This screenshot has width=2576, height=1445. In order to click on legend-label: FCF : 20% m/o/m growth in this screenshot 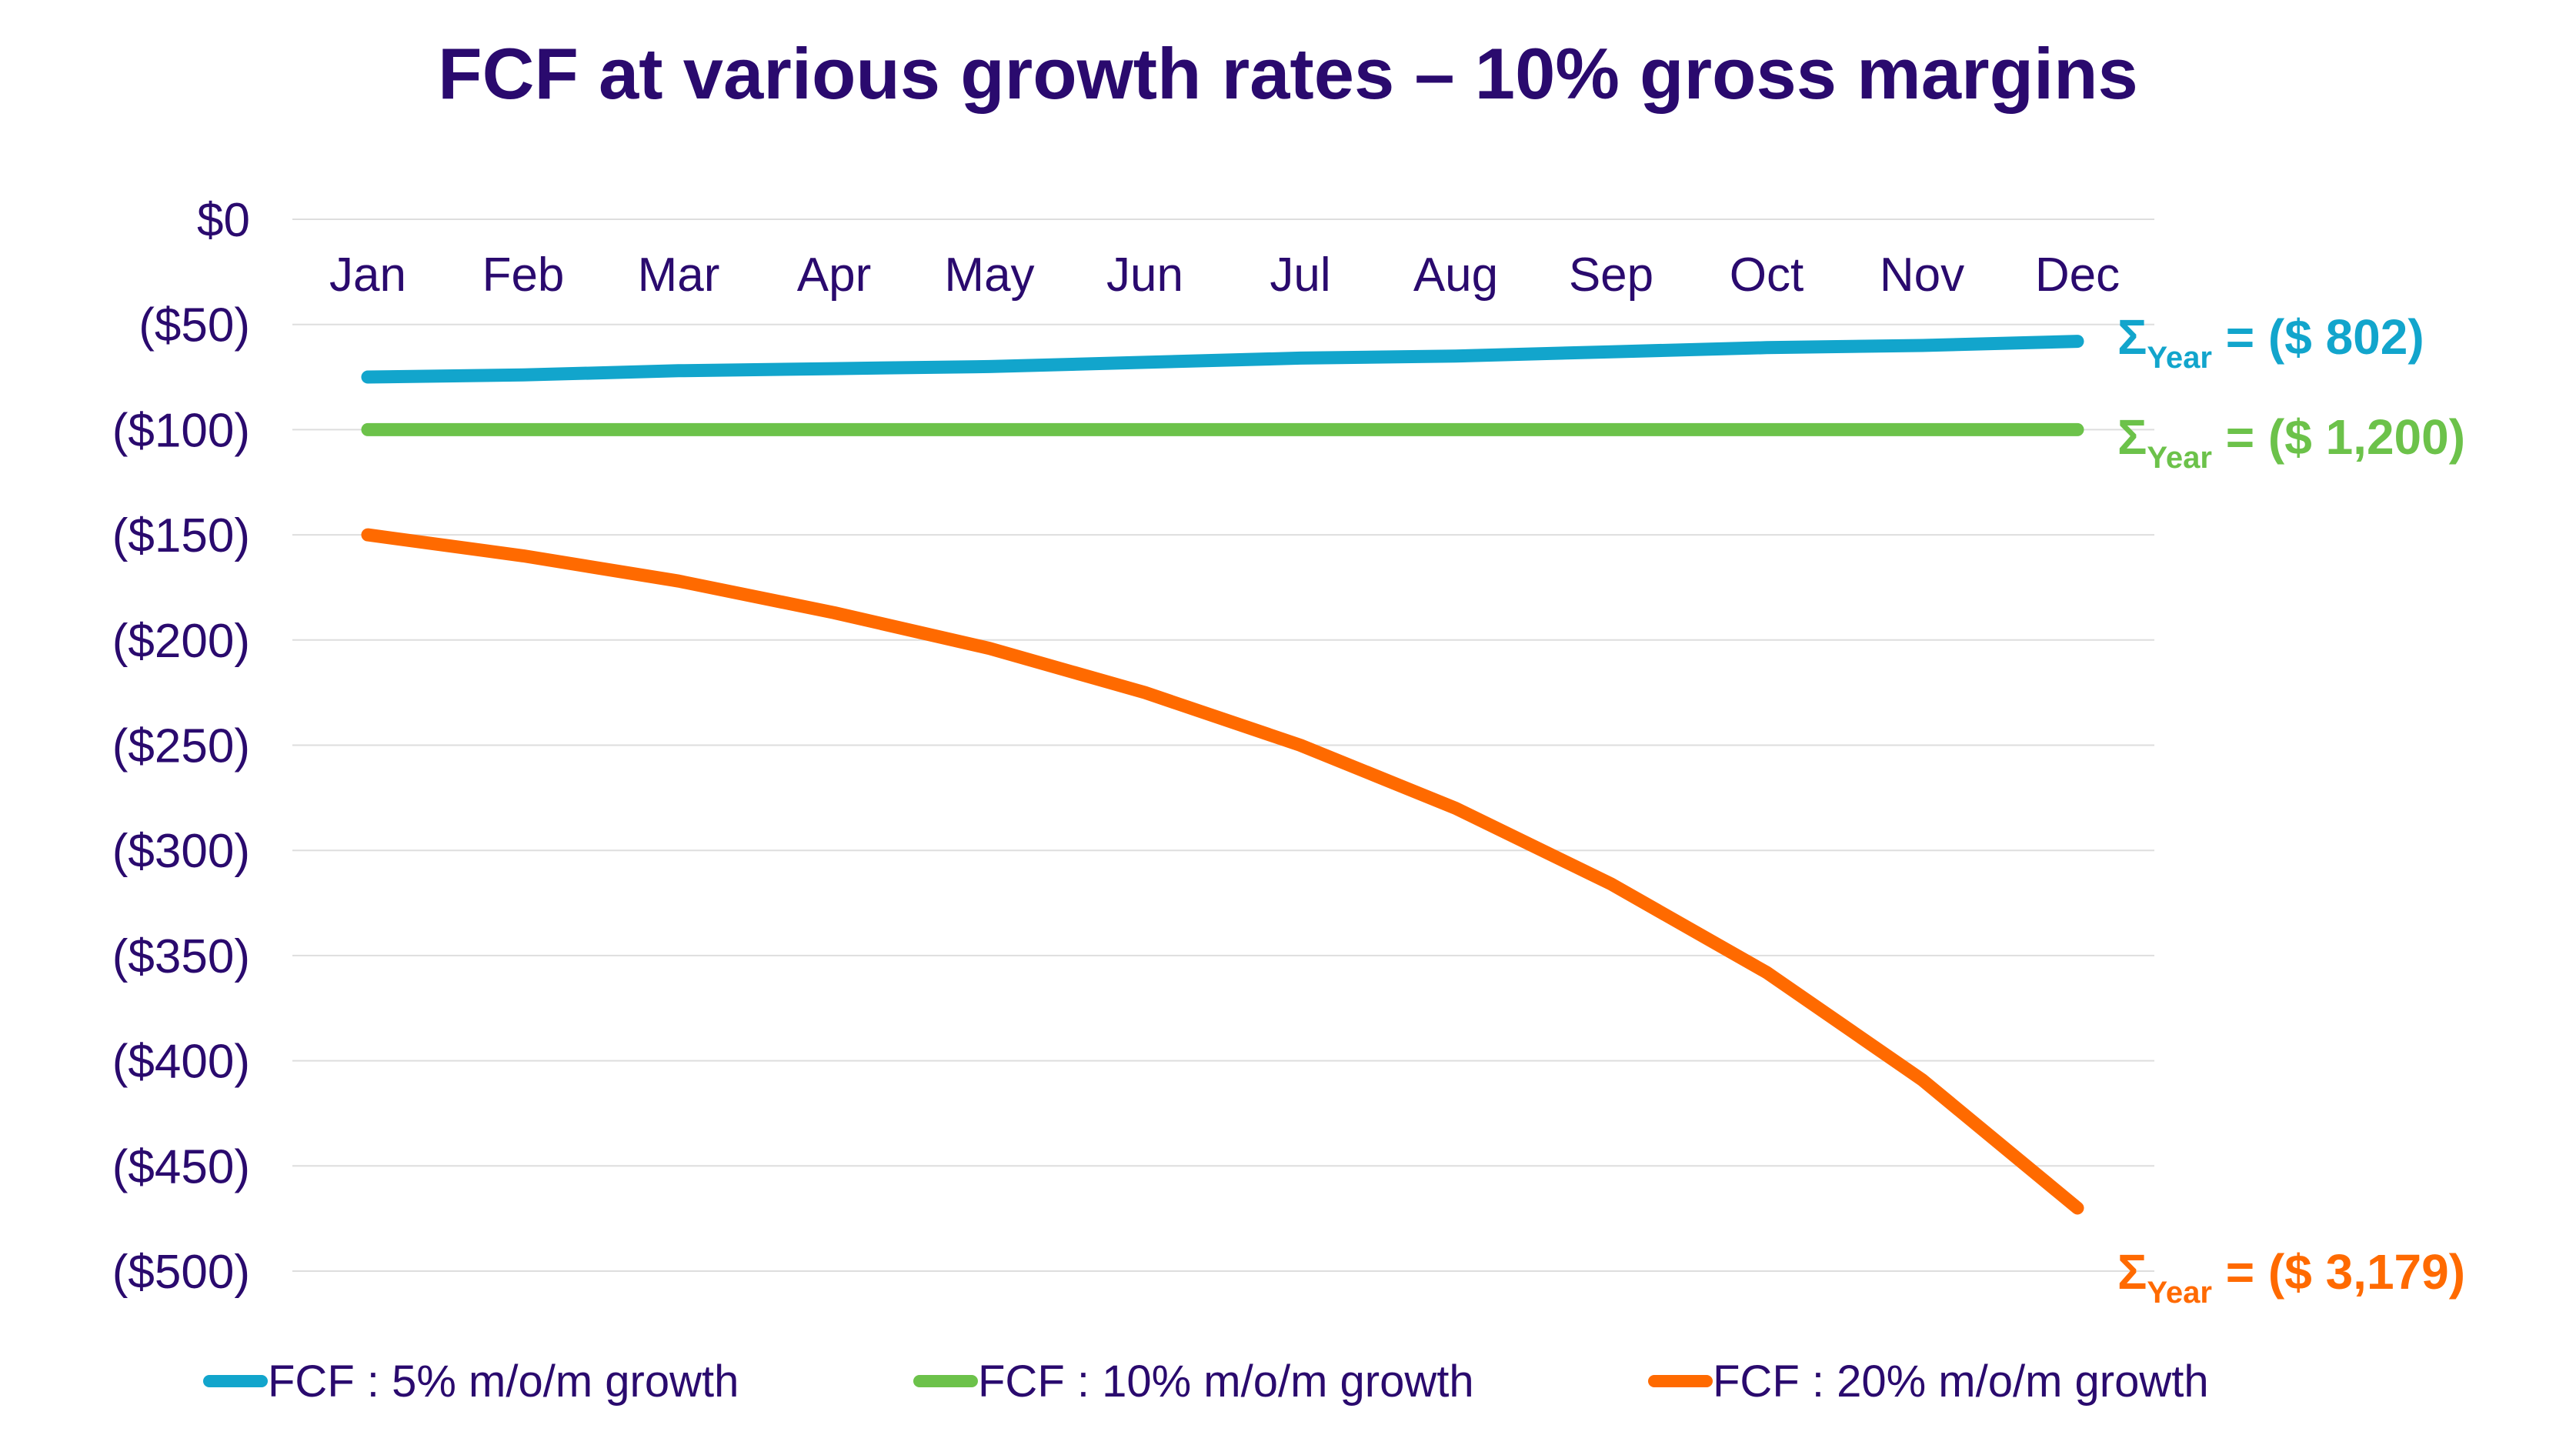, I will do `click(1961, 1382)`.